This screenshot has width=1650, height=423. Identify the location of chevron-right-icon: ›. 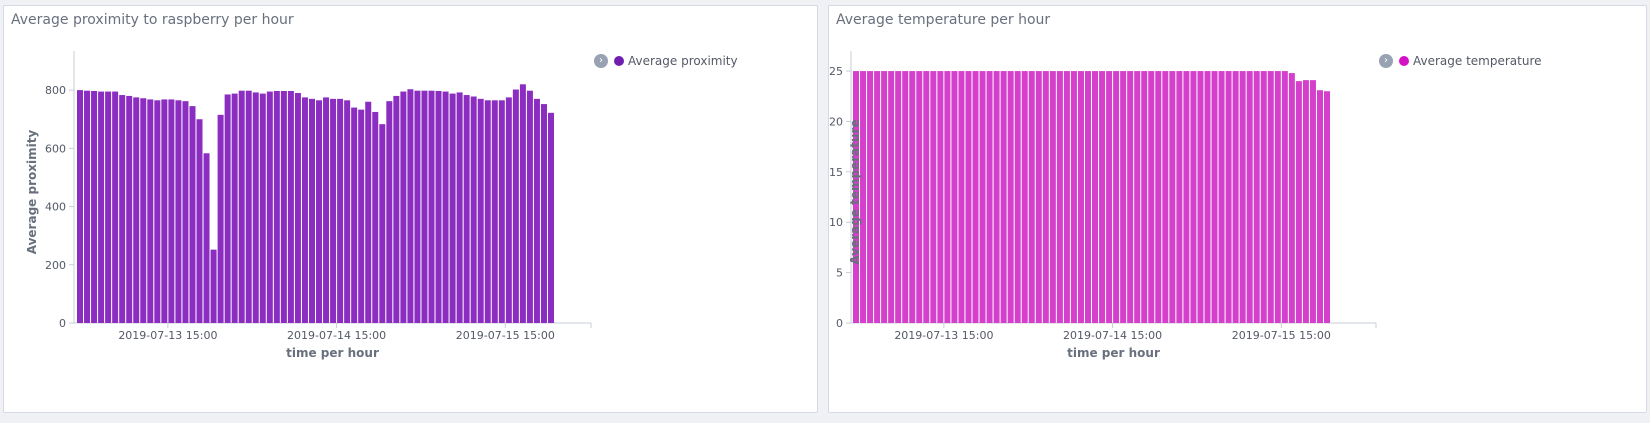
(1386, 61).